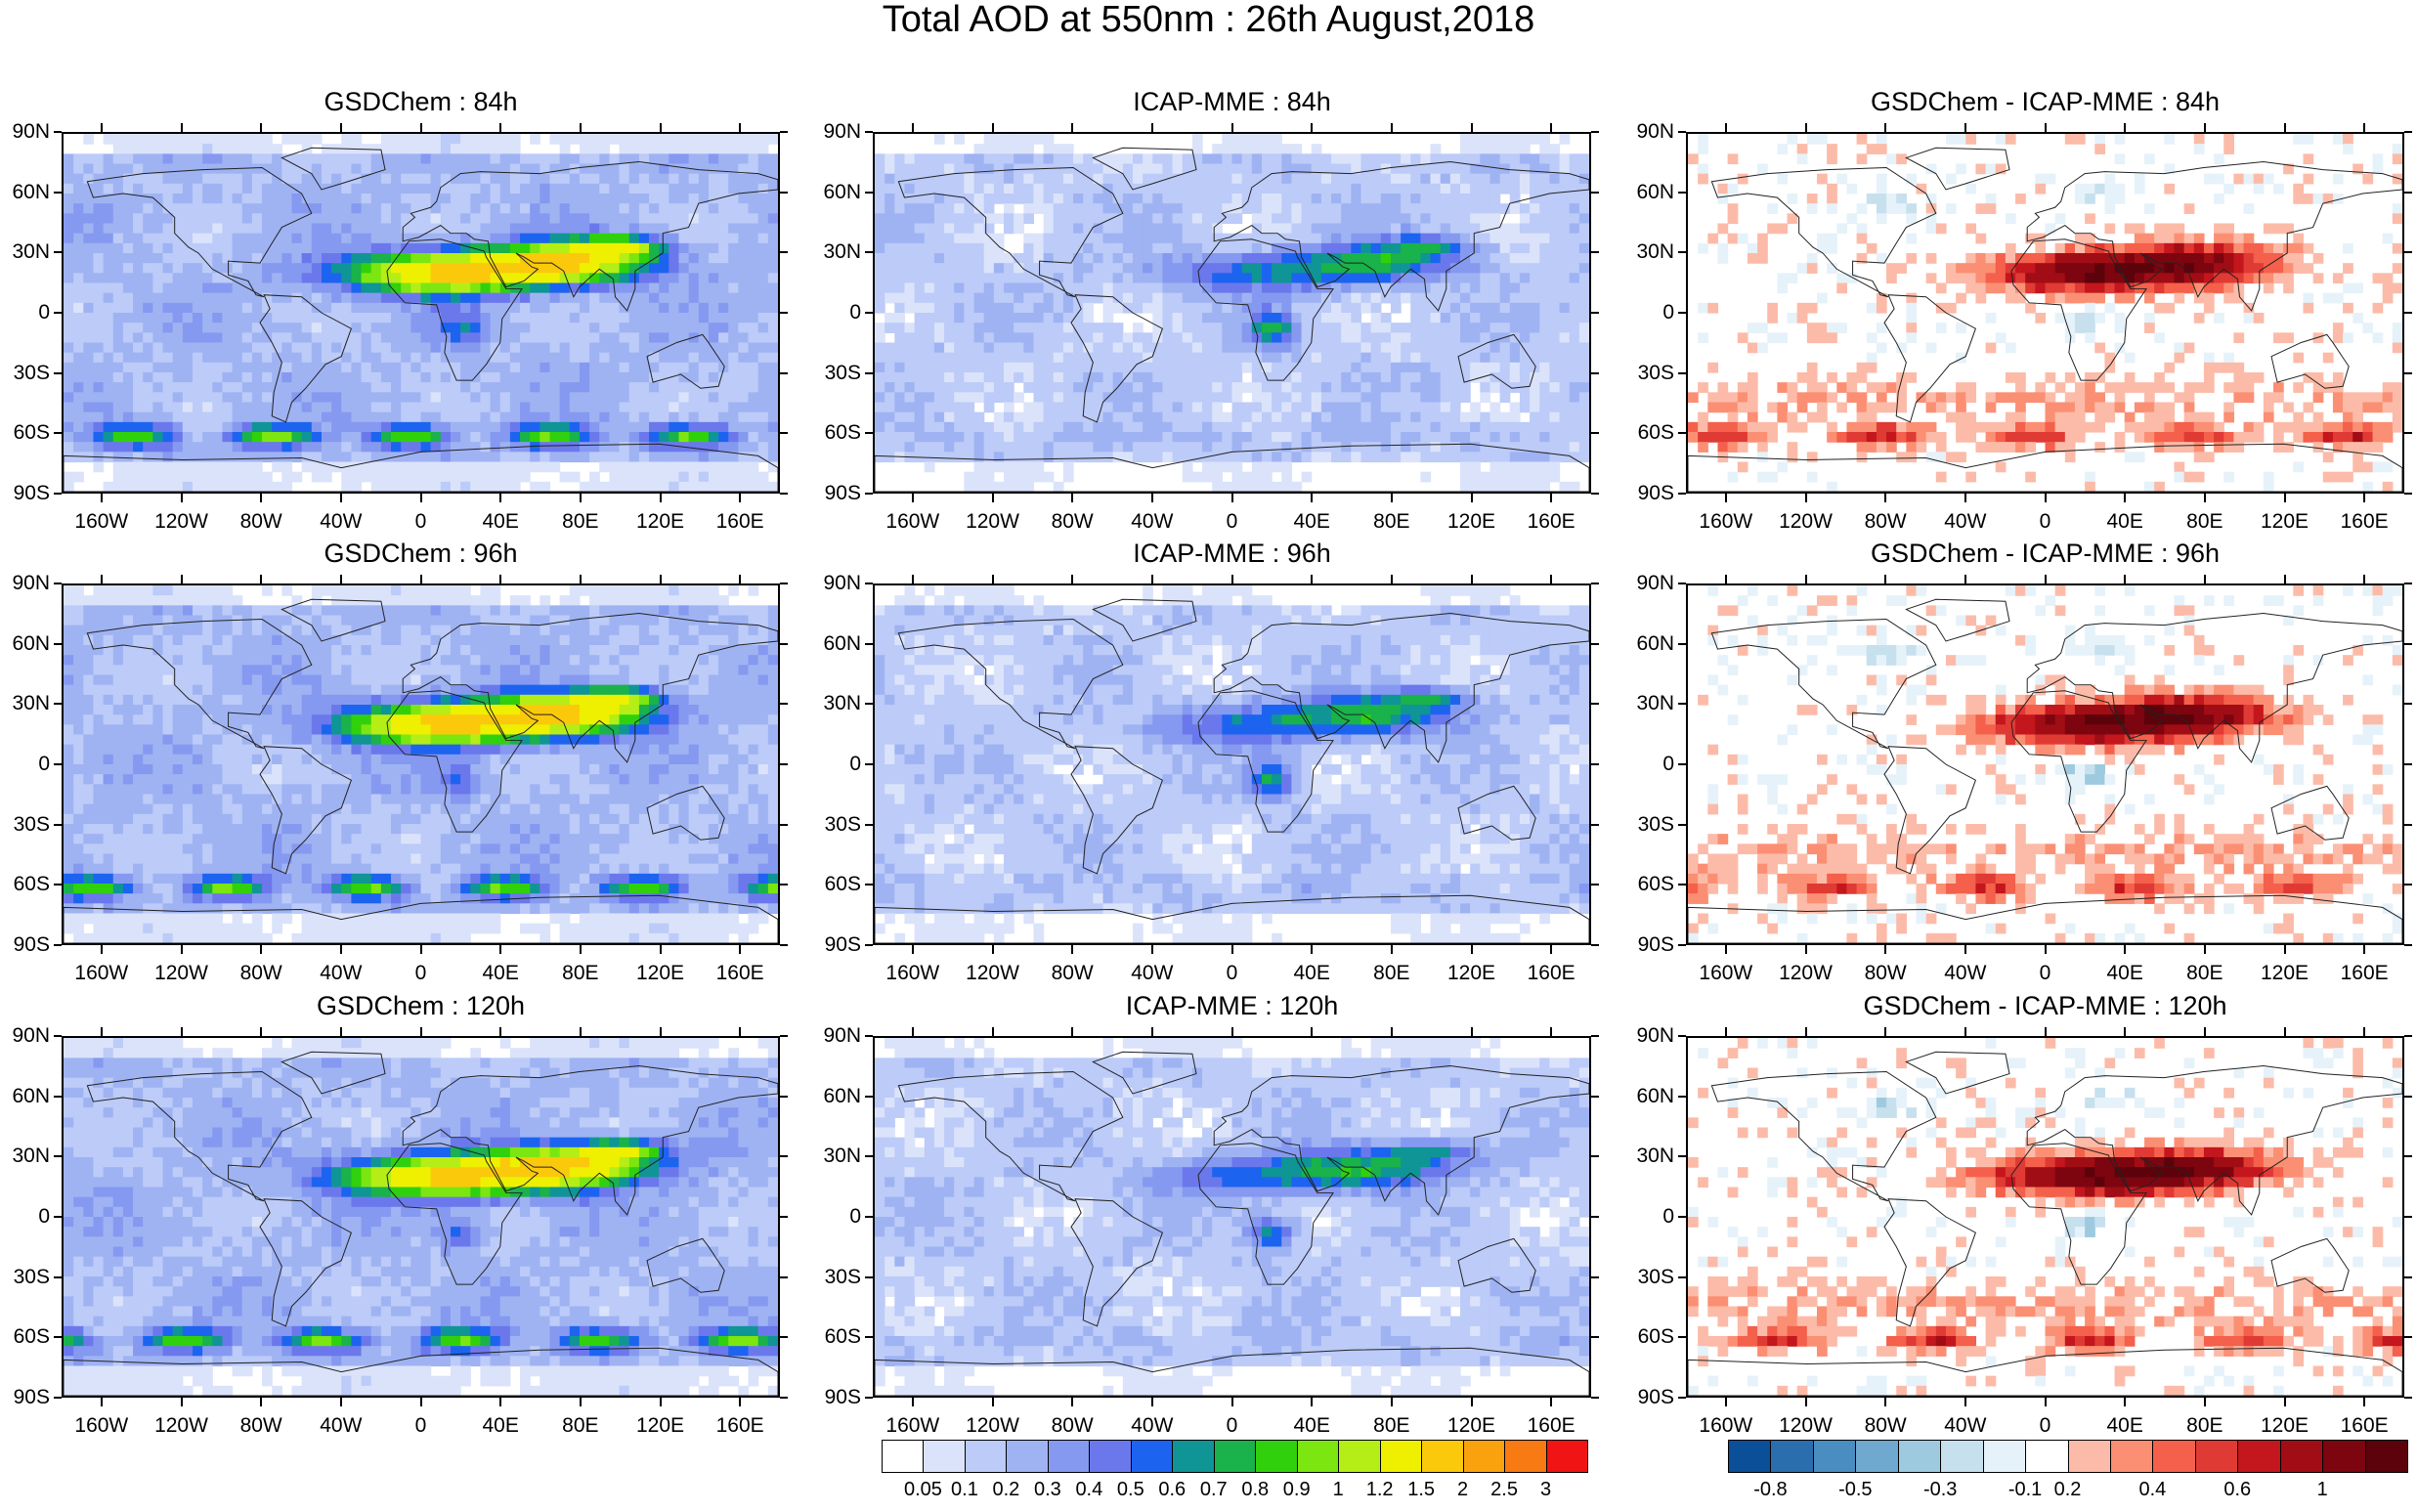 Image resolution: width=2417 pixels, height=1512 pixels. I want to click on lon-label: 160W, so click(913, 522).